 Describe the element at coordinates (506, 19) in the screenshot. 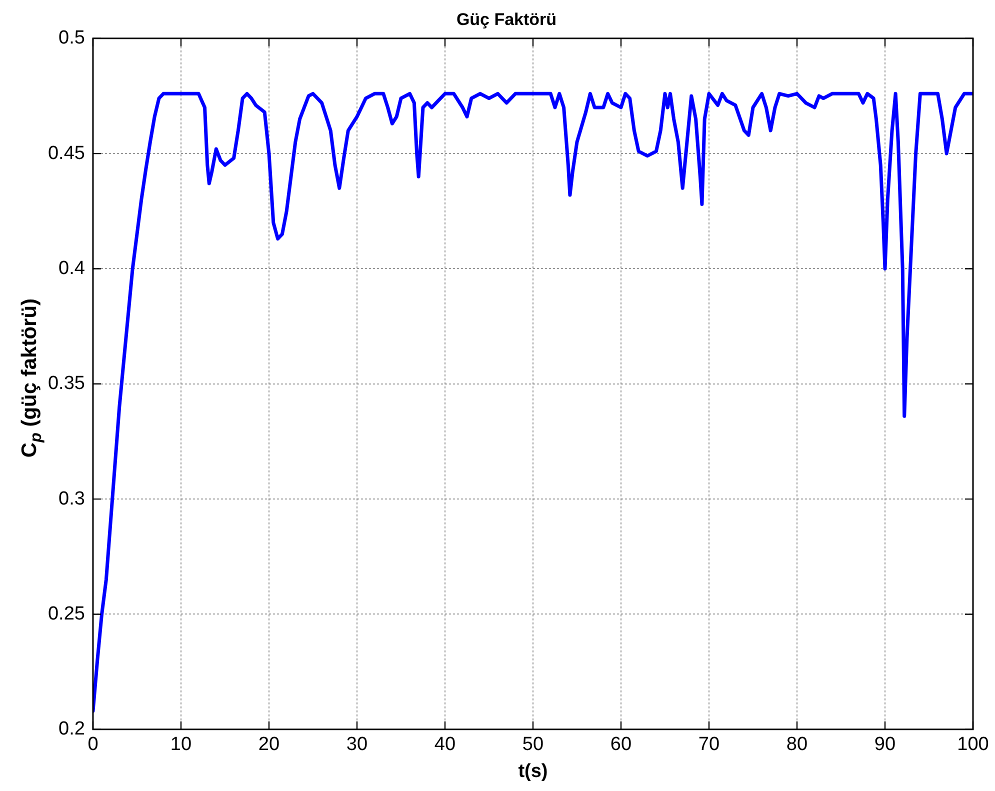

I see `chart-title: Güç Faktörü` at that location.